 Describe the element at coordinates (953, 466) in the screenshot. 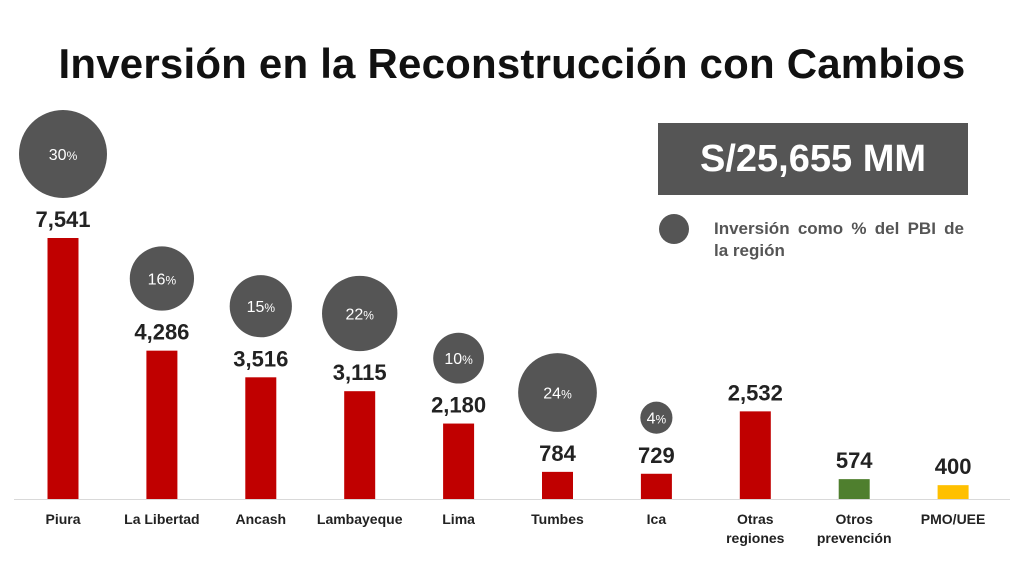

I see `bar-value-label: 400` at that location.